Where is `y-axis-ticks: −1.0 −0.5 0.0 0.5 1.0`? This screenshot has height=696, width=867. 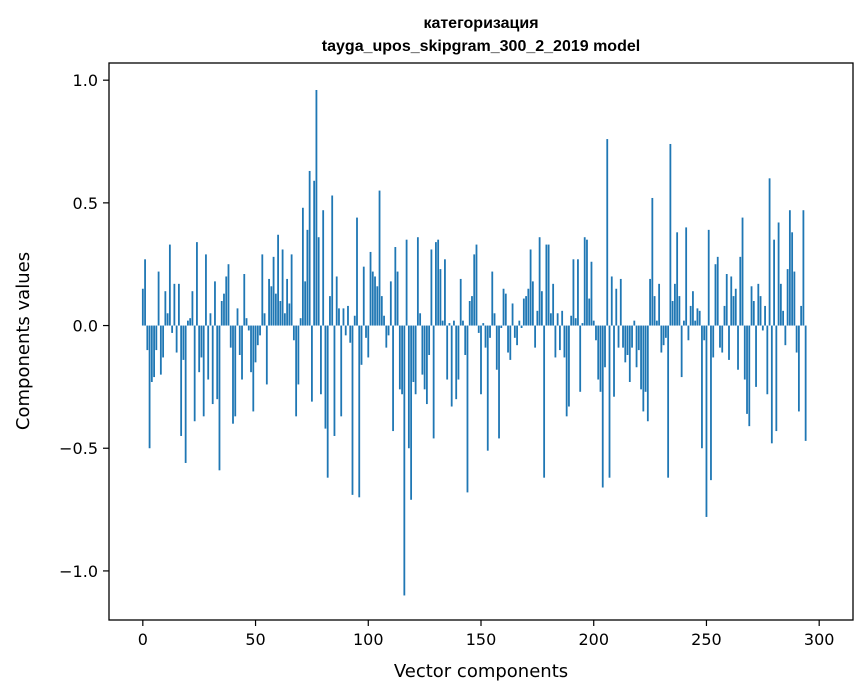 y-axis-ticks: −1.0 −0.5 0.0 0.5 1.0 is located at coordinates (84, 326).